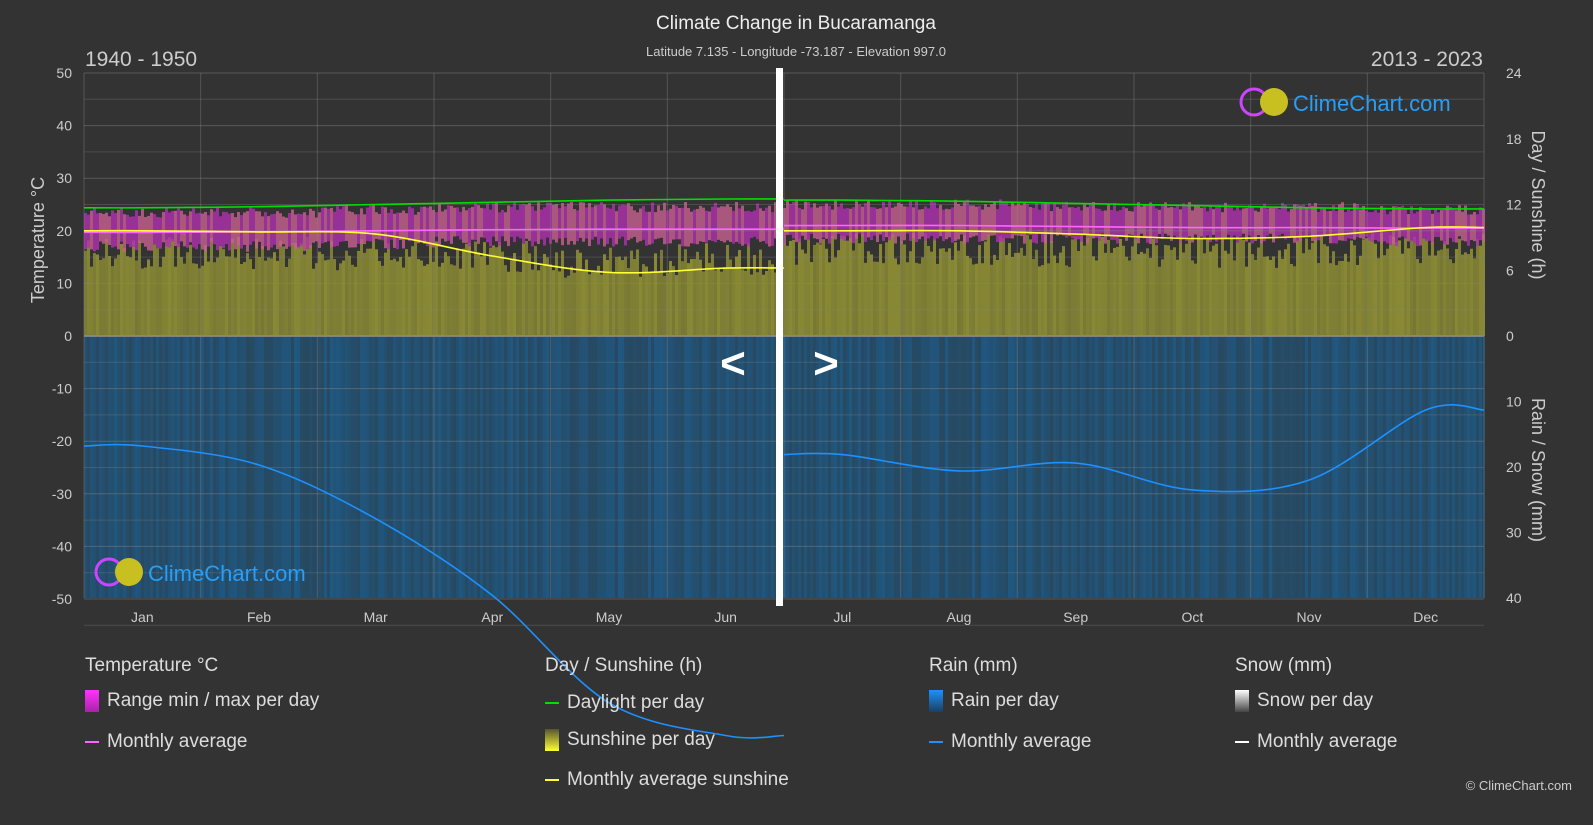  I want to click on prev-arrow-button: <, so click(733, 363).